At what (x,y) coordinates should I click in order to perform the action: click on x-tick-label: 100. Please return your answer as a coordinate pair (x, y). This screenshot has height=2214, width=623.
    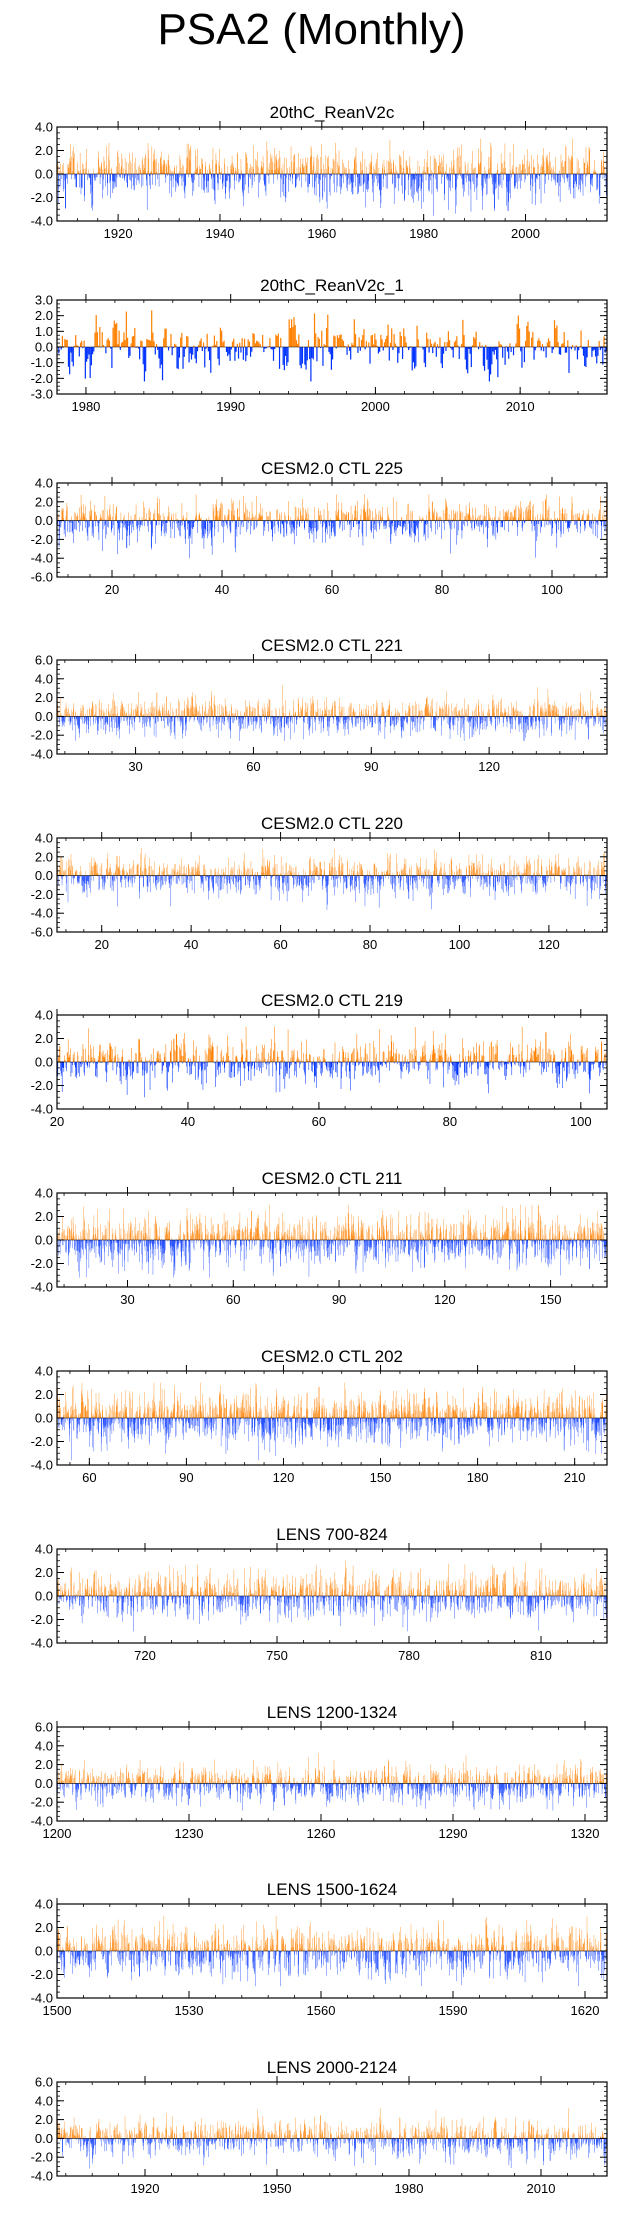
    Looking at the image, I should click on (552, 589).